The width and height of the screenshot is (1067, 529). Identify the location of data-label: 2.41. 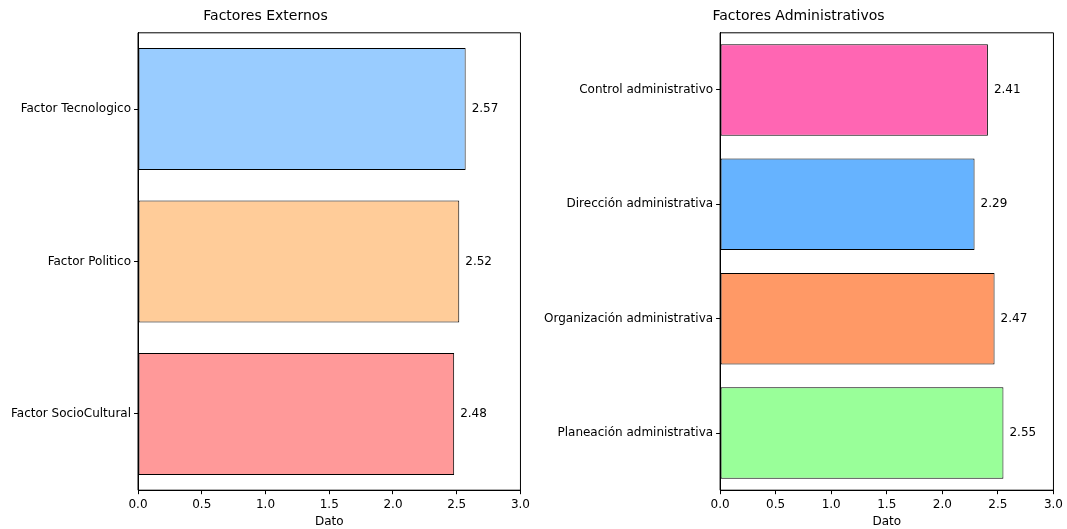
(1007, 89).